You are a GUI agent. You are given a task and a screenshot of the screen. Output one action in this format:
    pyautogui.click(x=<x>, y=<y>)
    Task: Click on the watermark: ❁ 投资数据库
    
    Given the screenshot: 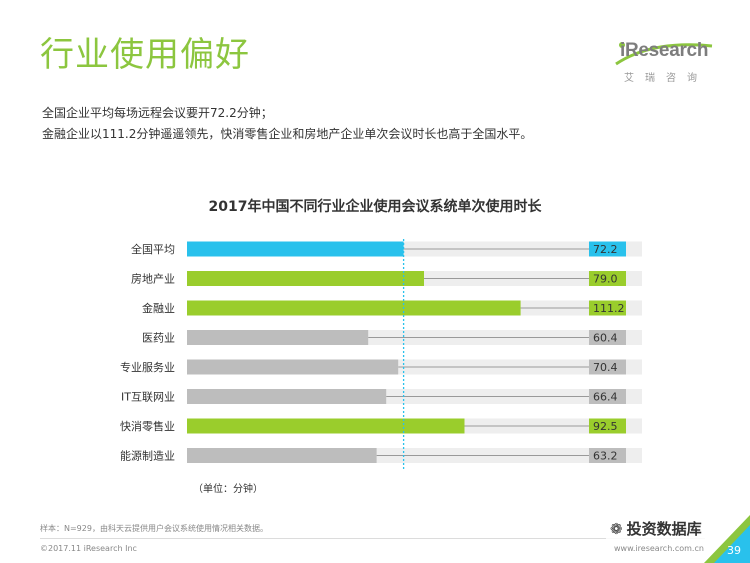 What is the action you would take?
    pyautogui.click(x=657, y=528)
    